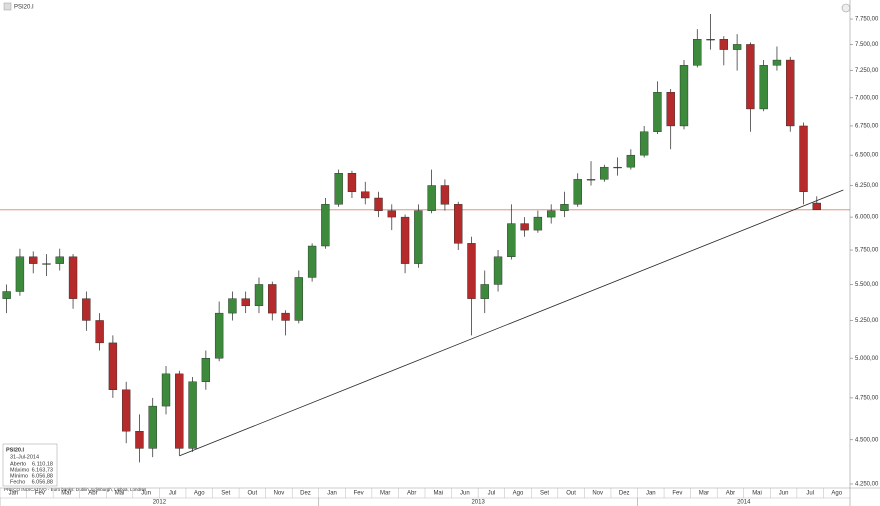 Image resolution: width=880 pixels, height=506 pixels. What do you see at coordinates (867, 98) in the screenshot?
I see `y-tick-label: 7.000,00` at bounding box center [867, 98].